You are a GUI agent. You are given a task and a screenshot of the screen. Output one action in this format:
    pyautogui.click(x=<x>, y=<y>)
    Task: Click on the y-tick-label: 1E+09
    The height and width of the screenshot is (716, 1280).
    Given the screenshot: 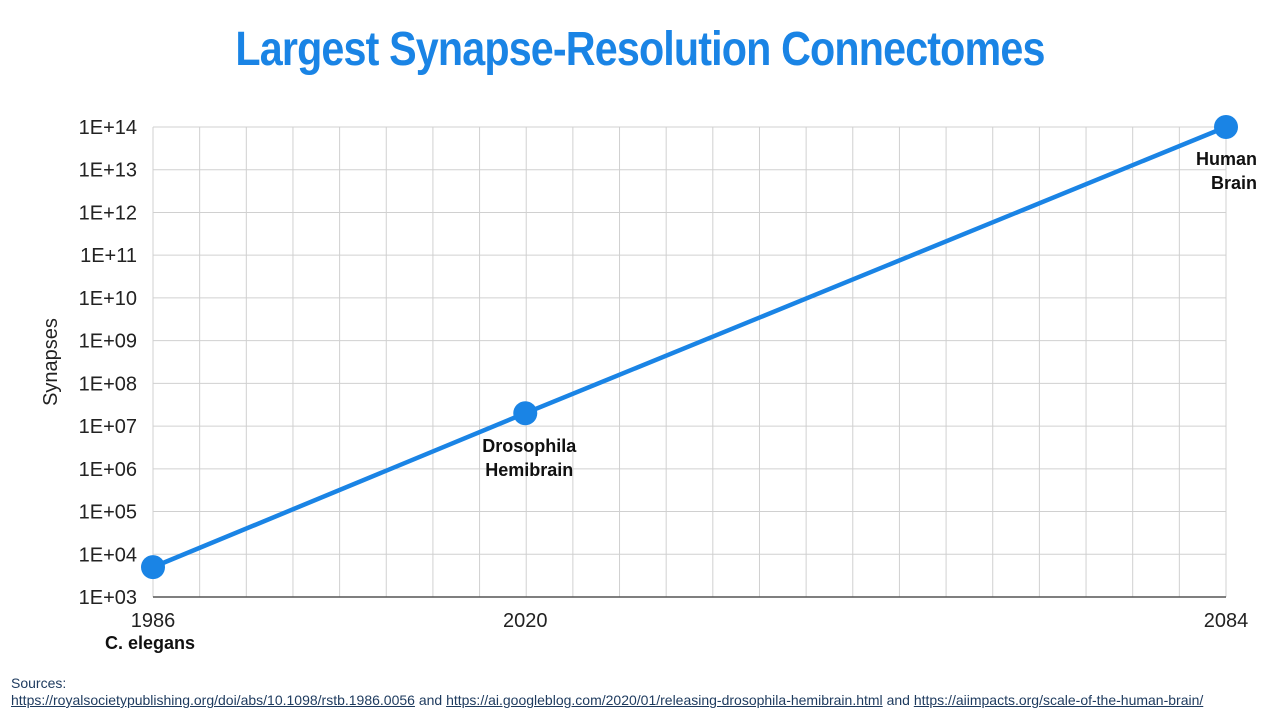 What is the action you would take?
    pyautogui.click(x=108, y=342)
    